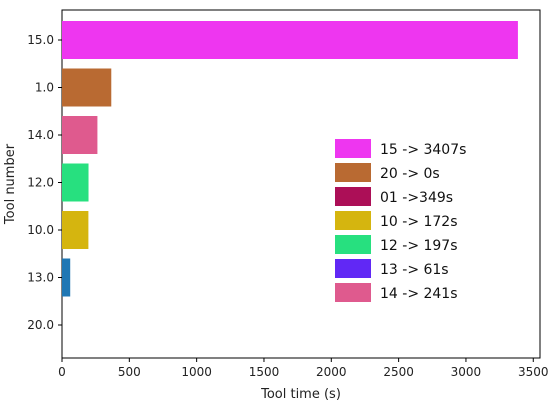 The image size is (550, 405). What do you see at coordinates (290, 40) in the screenshot?
I see `bar-15.0` at bounding box center [290, 40].